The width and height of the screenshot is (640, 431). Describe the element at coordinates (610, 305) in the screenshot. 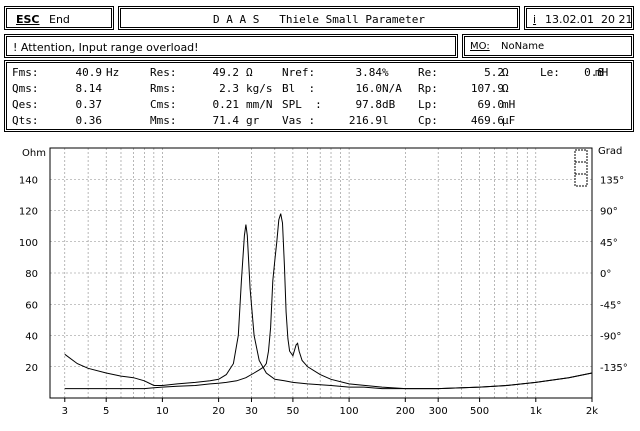

I see `y2-tick-label: -45°` at that location.